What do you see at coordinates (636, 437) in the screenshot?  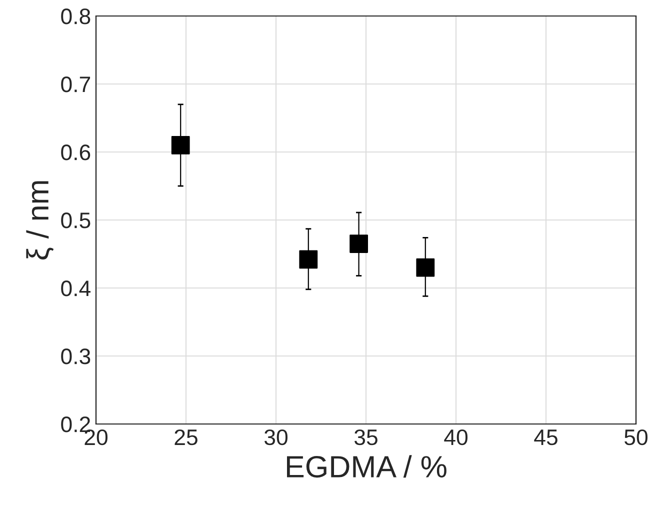 I see `x-tick-label: 50` at bounding box center [636, 437].